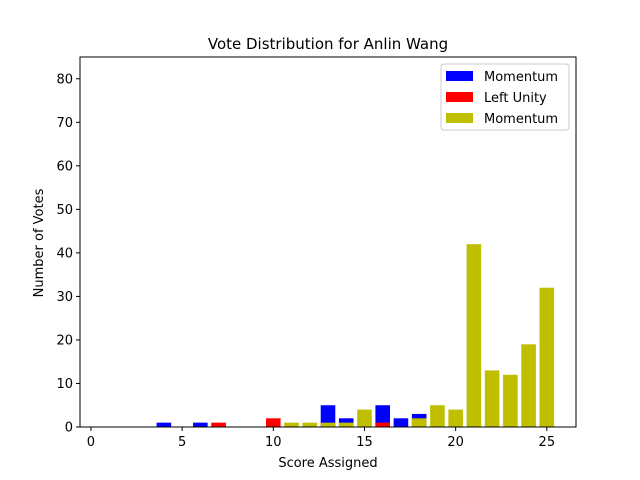 The height and width of the screenshot is (480, 640). I want to click on y-tick-label: 40, so click(64, 253).